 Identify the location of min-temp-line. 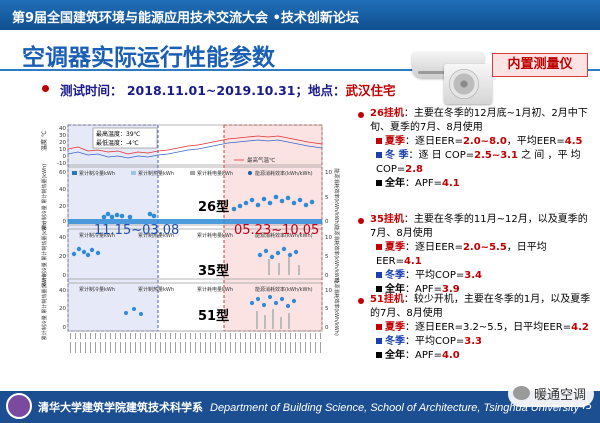
(195, 149).